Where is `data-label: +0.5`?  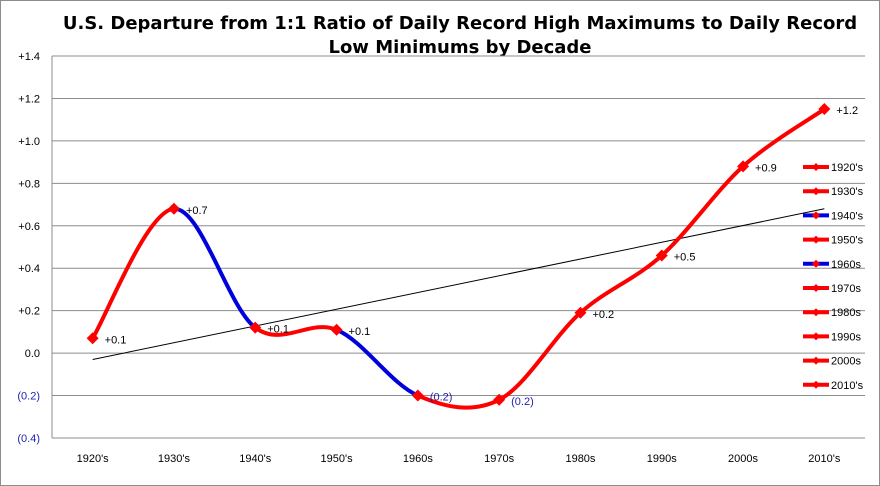
data-label: +0.5 is located at coordinates (685, 257).